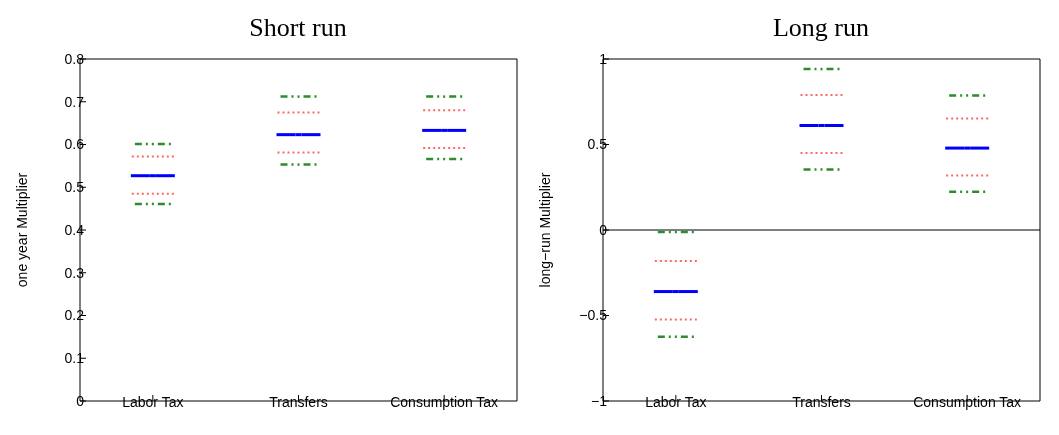 The height and width of the screenshot is (435, 1059). I want to click on y-axis-title: one year Multiplier, so click(21, 230).